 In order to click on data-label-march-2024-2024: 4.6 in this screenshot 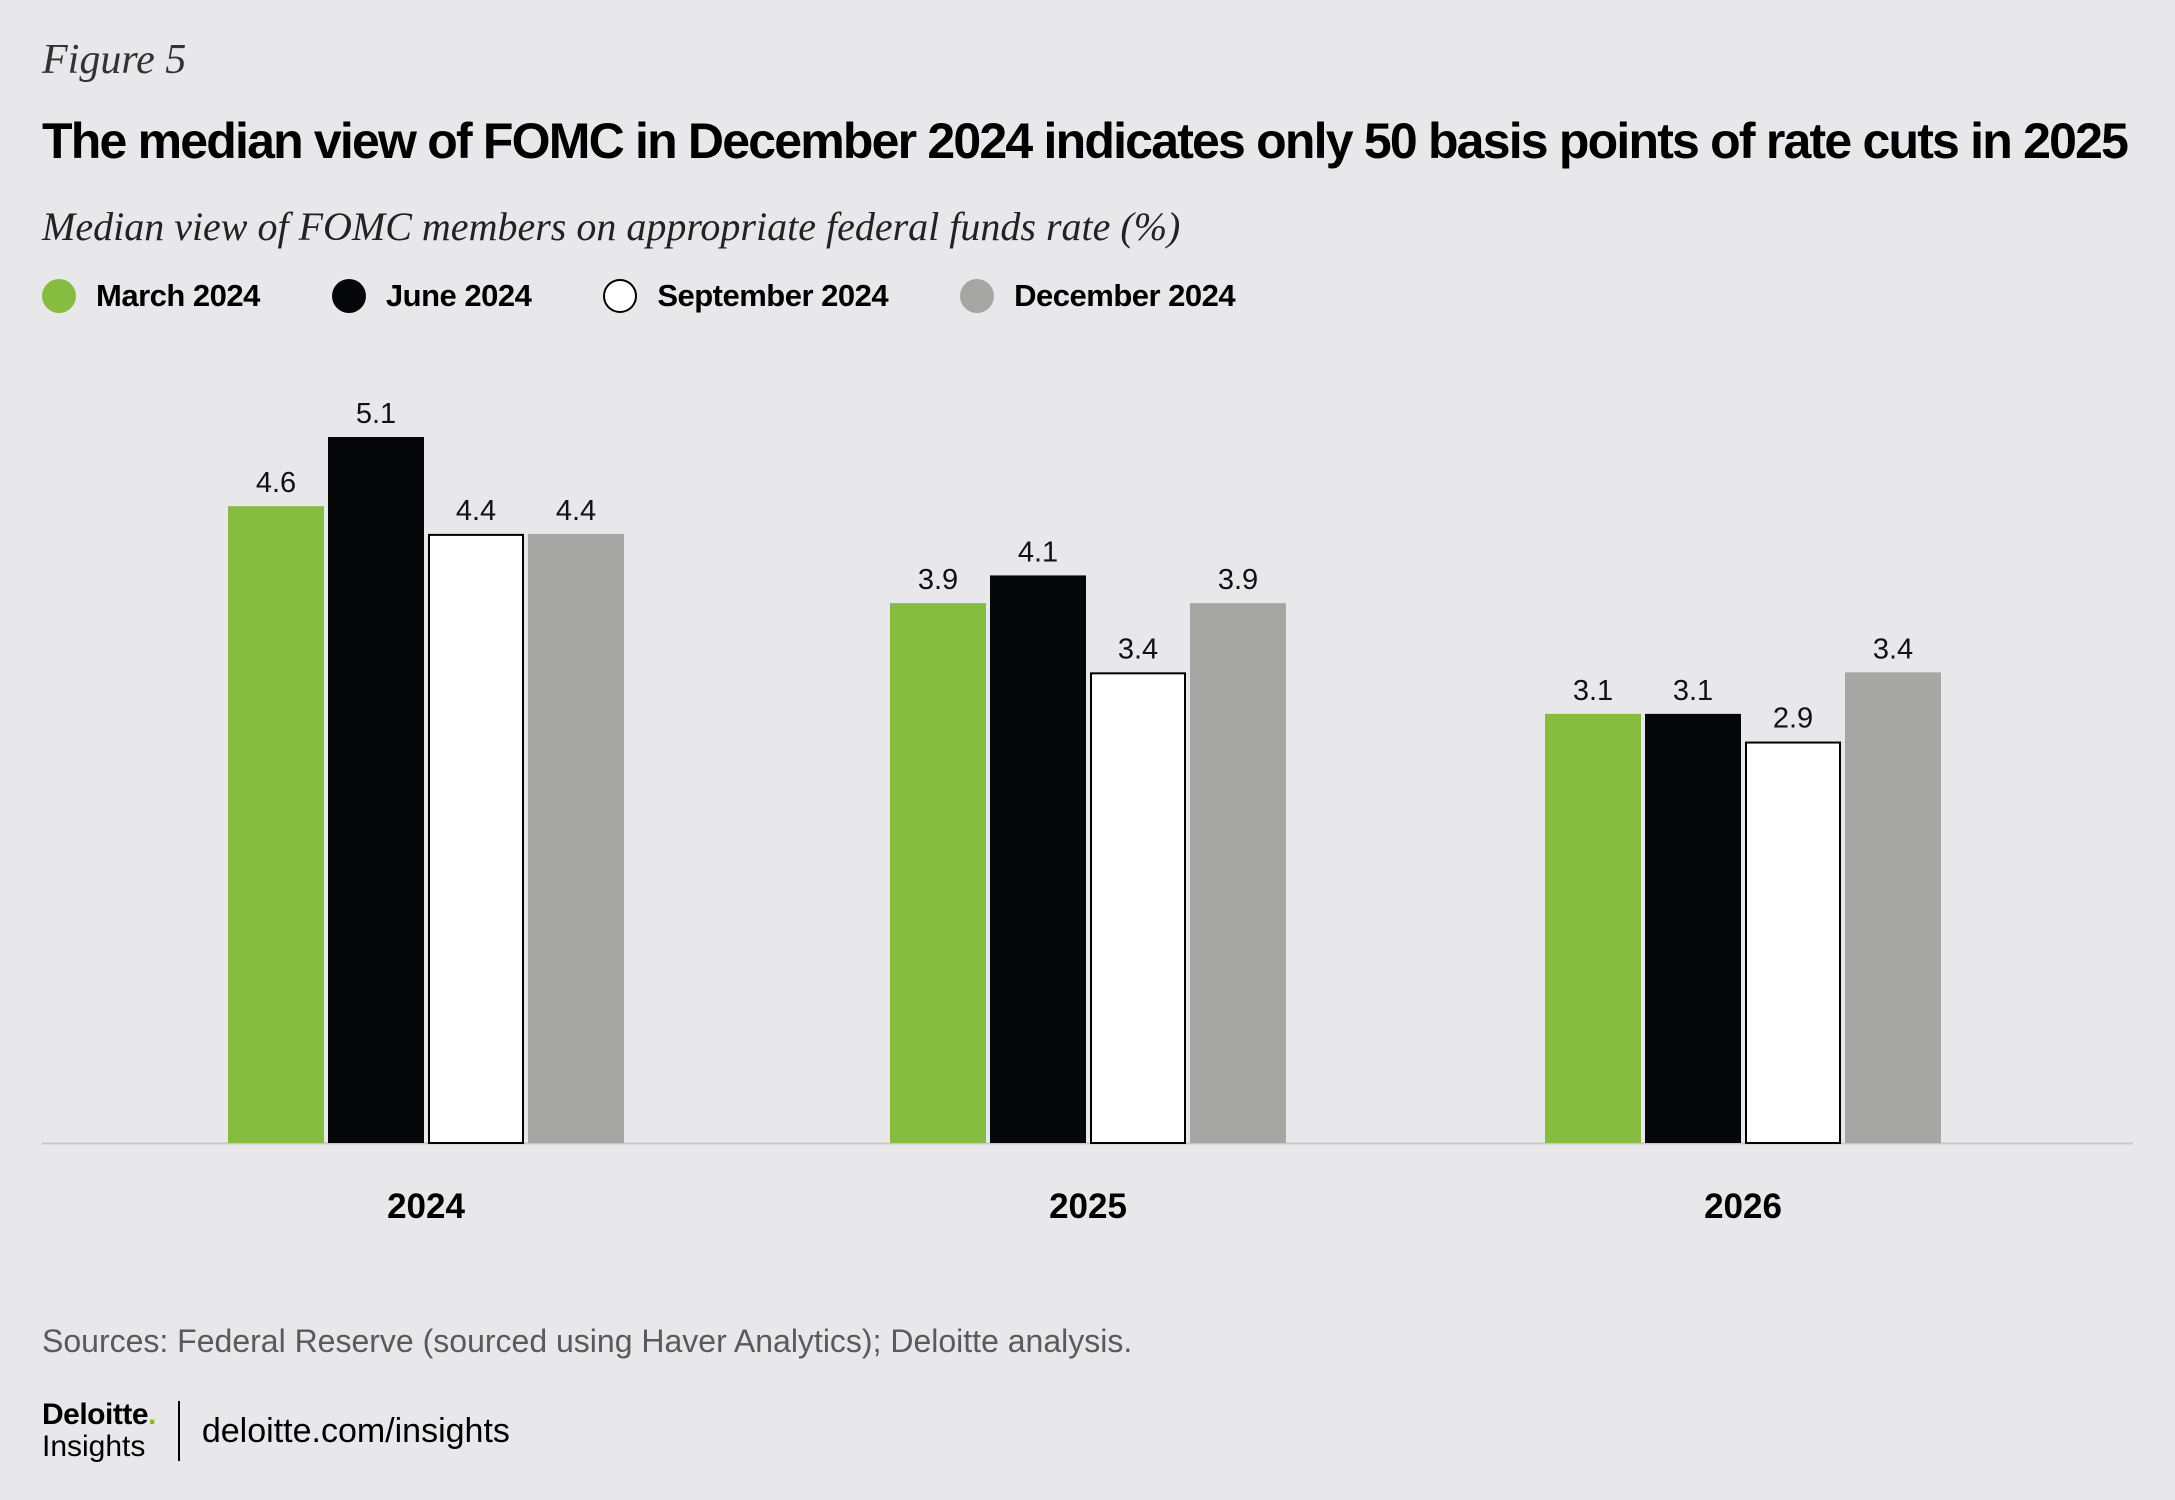, I will do `click(276, 483)`.